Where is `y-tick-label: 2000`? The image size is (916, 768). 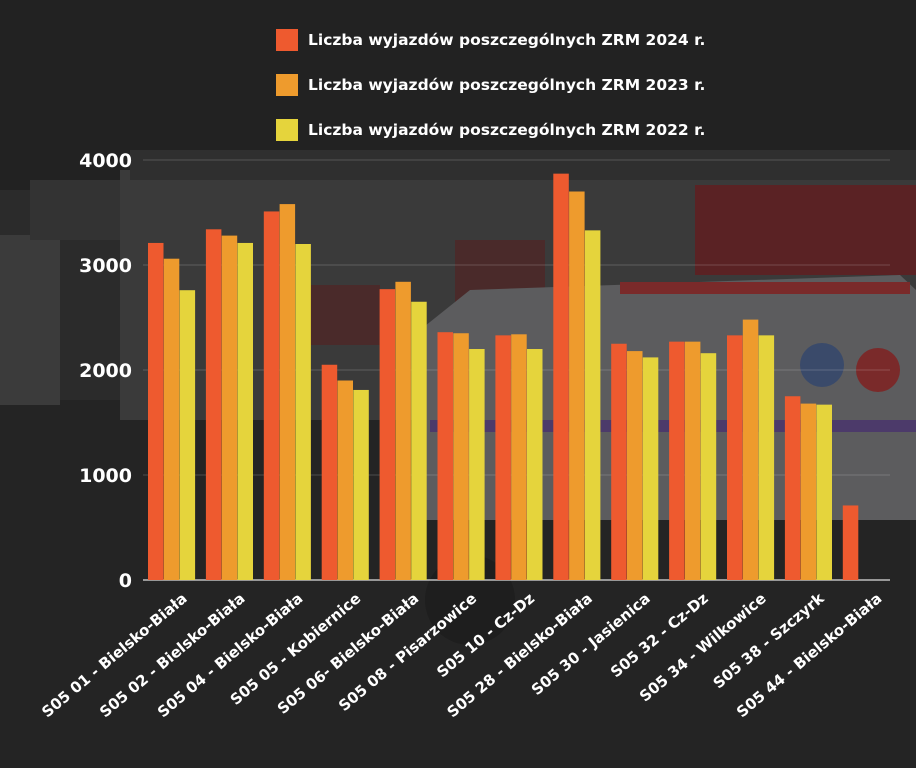 y-tick-label: 2000 is located at coordinates (105, 371).